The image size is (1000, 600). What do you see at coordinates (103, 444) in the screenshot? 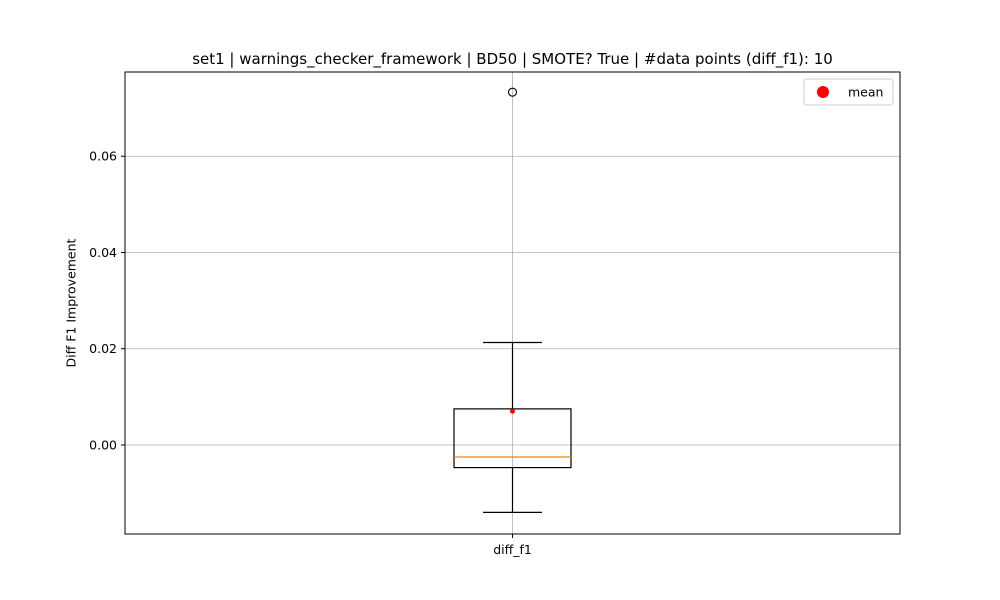
I see `y-tick-label: 0.00` at bounding box center [103, 444].